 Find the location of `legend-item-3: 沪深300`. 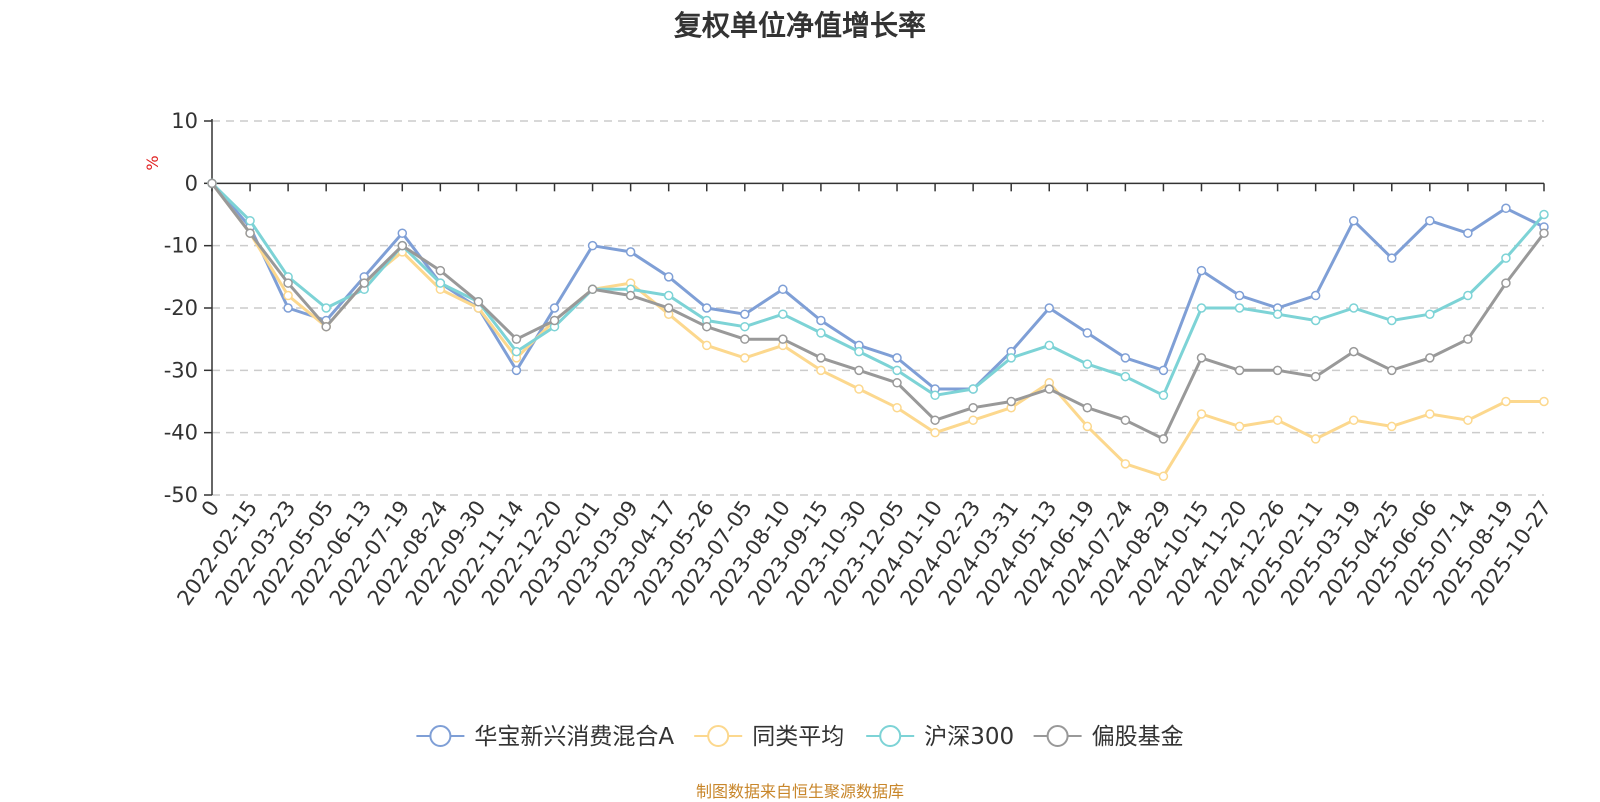

legend-item-3: 沪深300 is located at coordinates (940, 737).